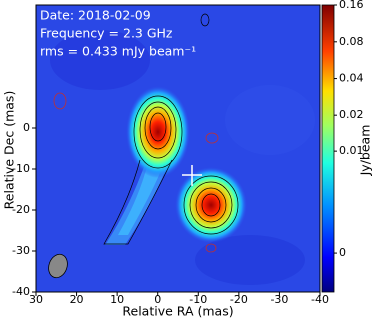 Image resolution: width=374 pixels, height=324 pixels. I want to click on colorbar, so click(328, 148).